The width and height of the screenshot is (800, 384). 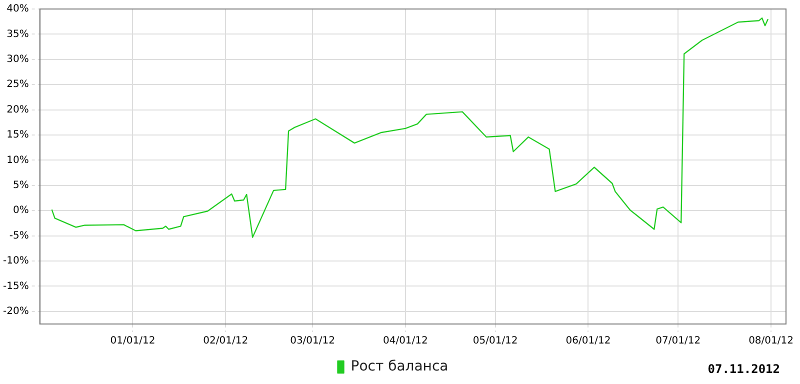 What do you see at coordinates (19, 236) in the screenshot?
I see `y-tick-label: -5%` at bounding box center [19, 236].